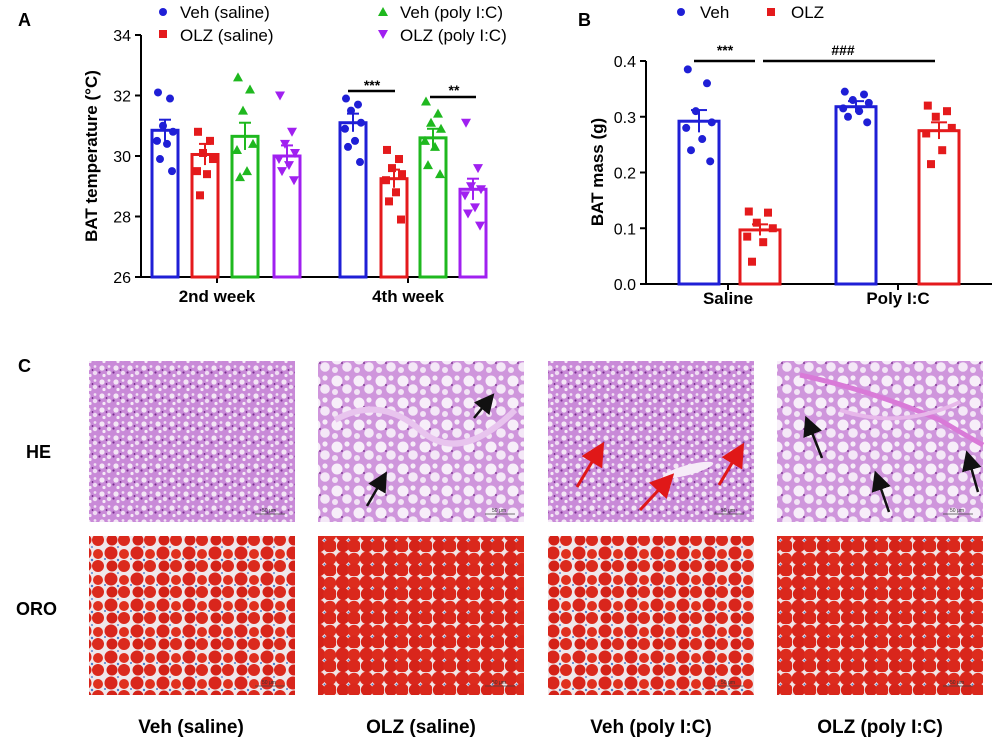 Image resolution: width=996 pixels, height=741 pixels. I want to click on y-axis-label-a: BAT temperature (°C), so click(91, 156).